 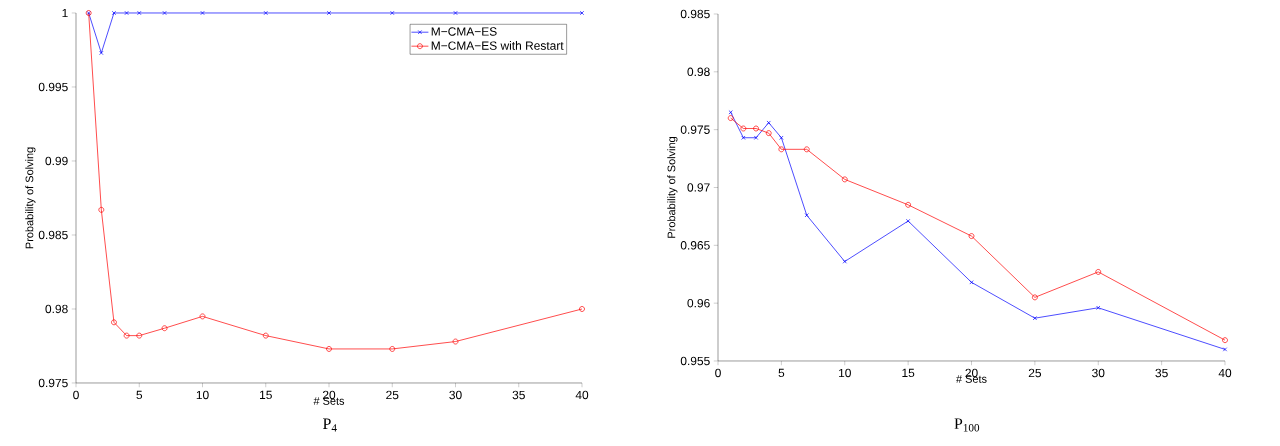 What do you see at coordinates (53, 87) in the screenshot?
I see `y-tick-label: 0.995` at bounding box center [53, 87].